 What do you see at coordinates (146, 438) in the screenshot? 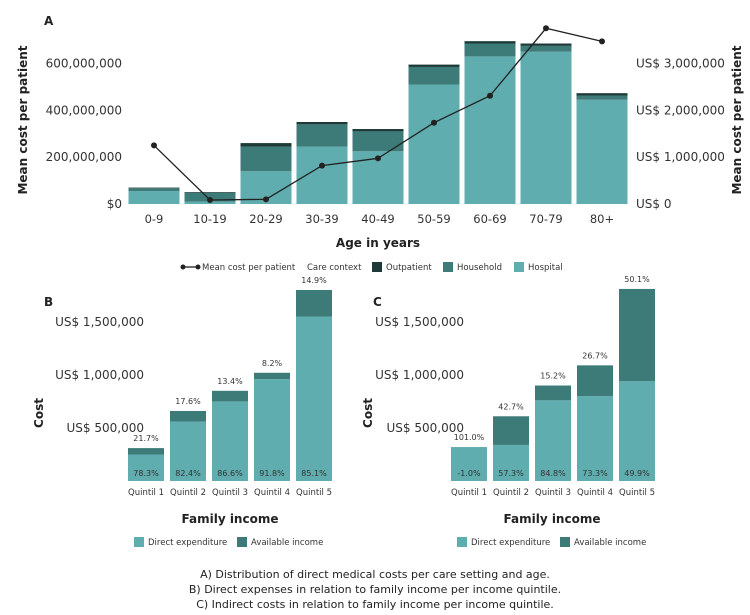
I see `bar-percent-label: 21.7%` at bounding box center [146, 438].